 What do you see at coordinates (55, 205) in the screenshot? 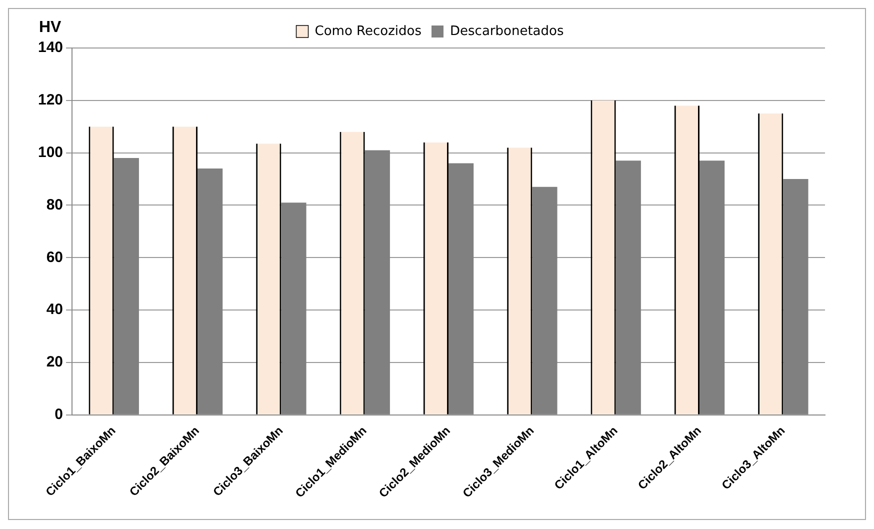
I see `y-tick-label: 80` at bounding box center [55, 205].